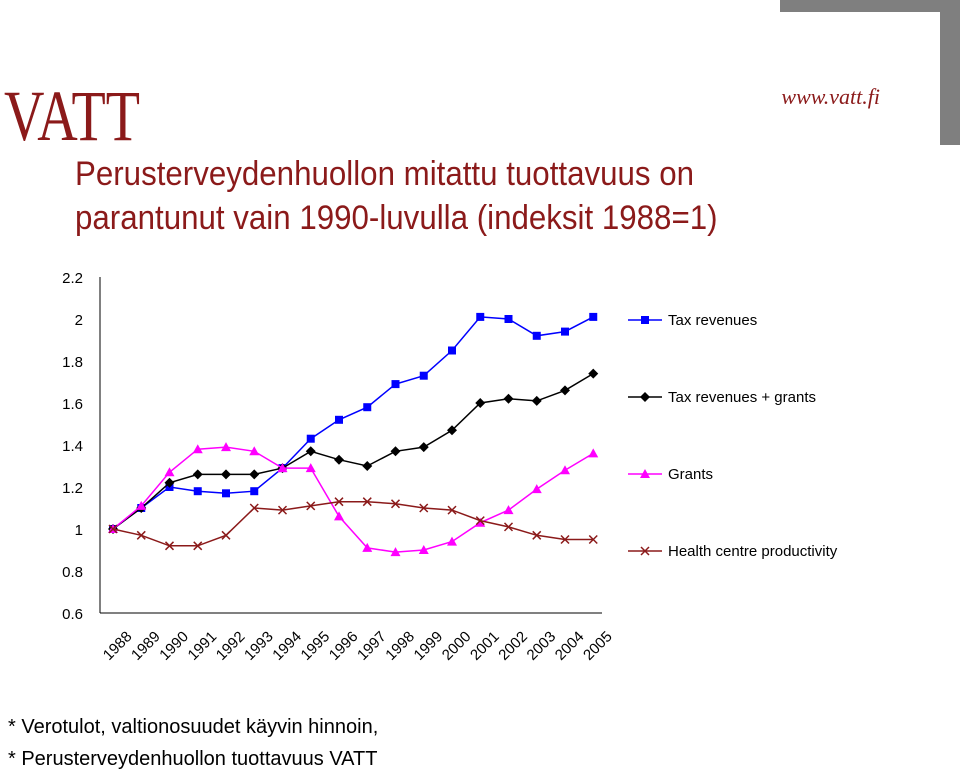  What do you see at coordinates (870, 72) in the screenshot?
I see `corner-decoration` at bounding box center [870, 72].